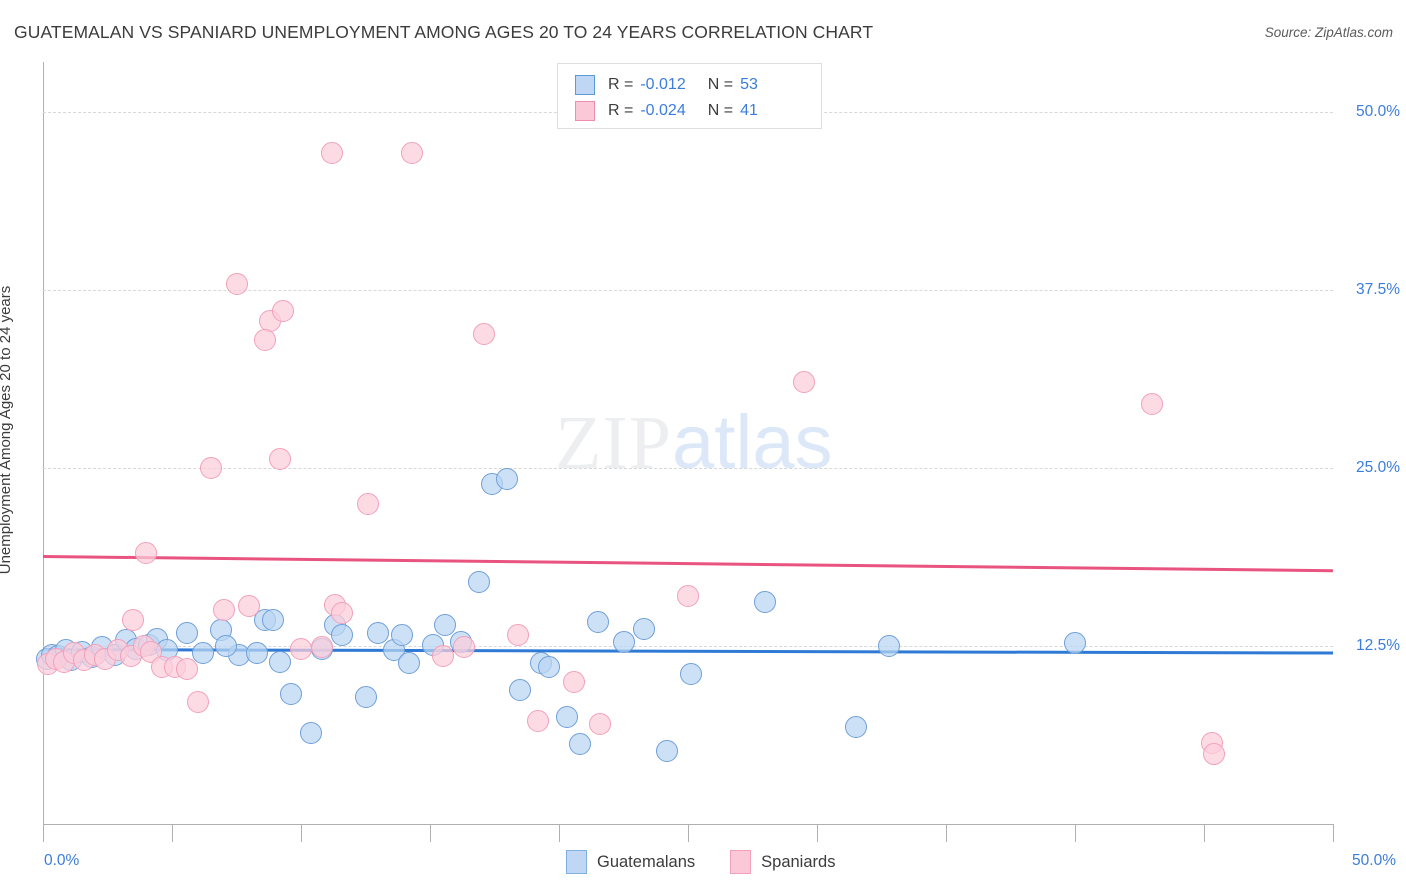 The width and height of the screenshot is (1406, 892). Describe the element at coordinates (720, 84) in the screenshot. I see `guatemalan-n-label: N =` at that location.